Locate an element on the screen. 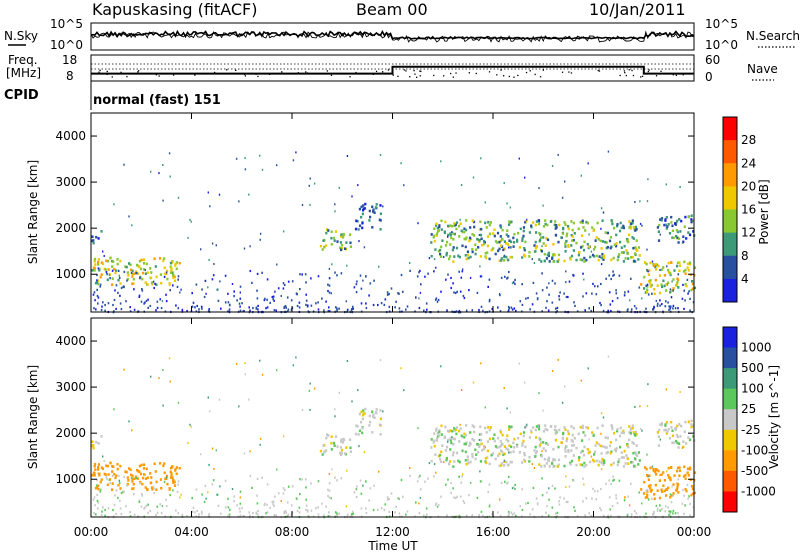 This screenshot has height=554, width=800. colorbar-segment is located at coordinates (730, 461).